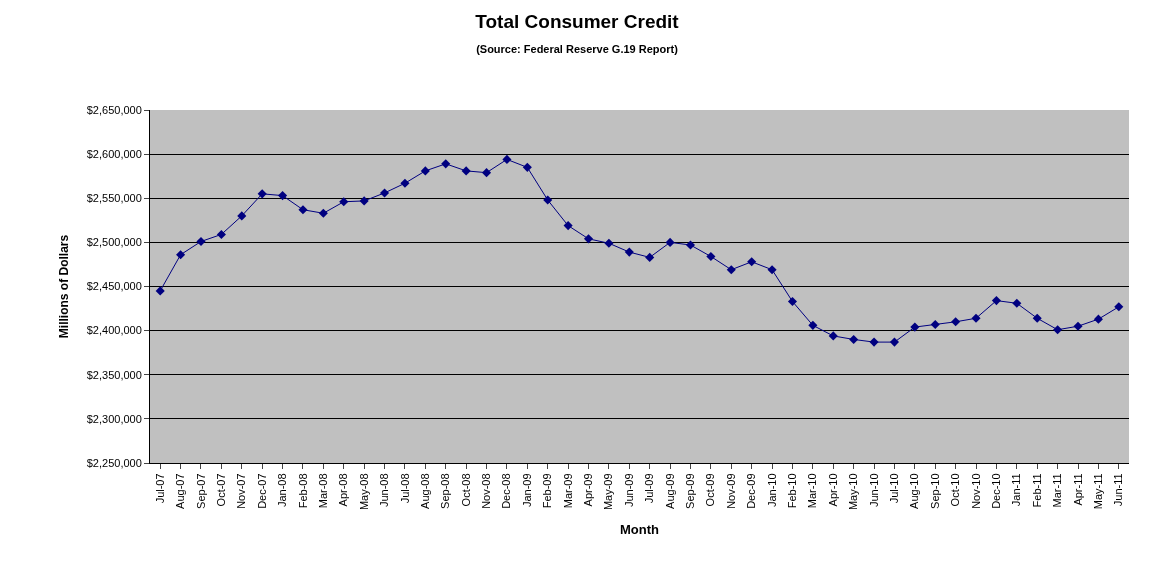  I want to click on x-tick-label: Feb-11, so click(1036, 490).